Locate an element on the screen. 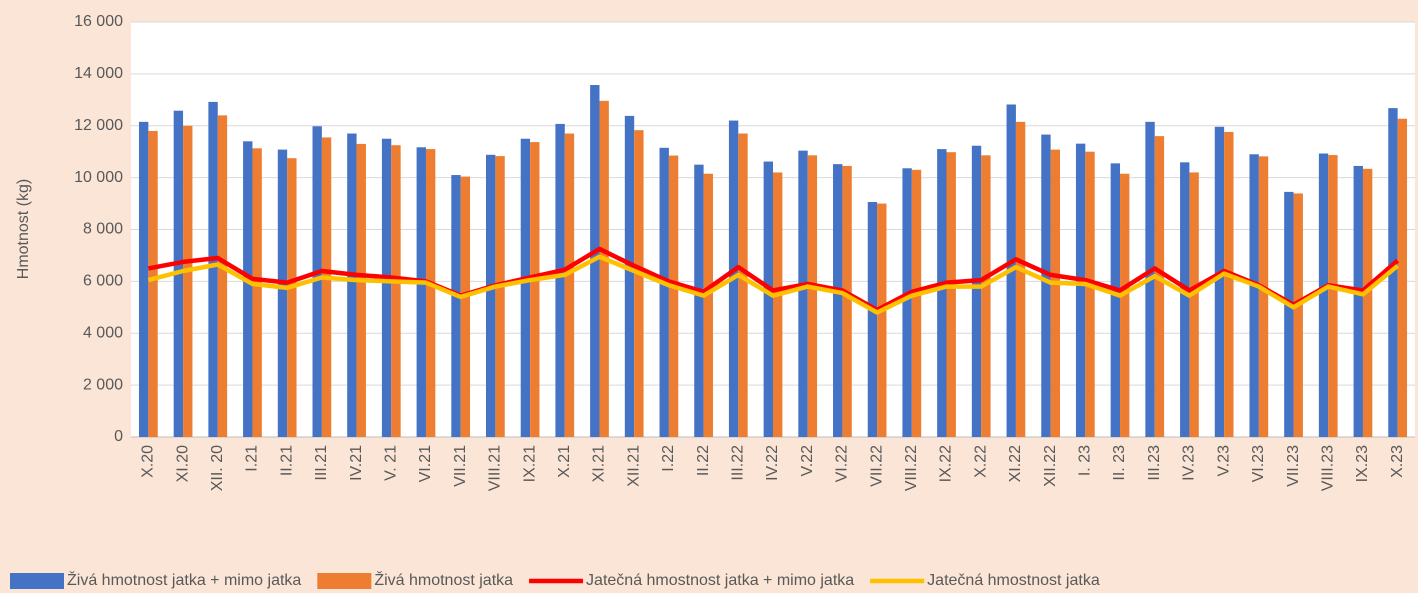 This screenshot has width=1418, height=593. x-tick-label: VIII.22 is located at coordinates (911, 468).